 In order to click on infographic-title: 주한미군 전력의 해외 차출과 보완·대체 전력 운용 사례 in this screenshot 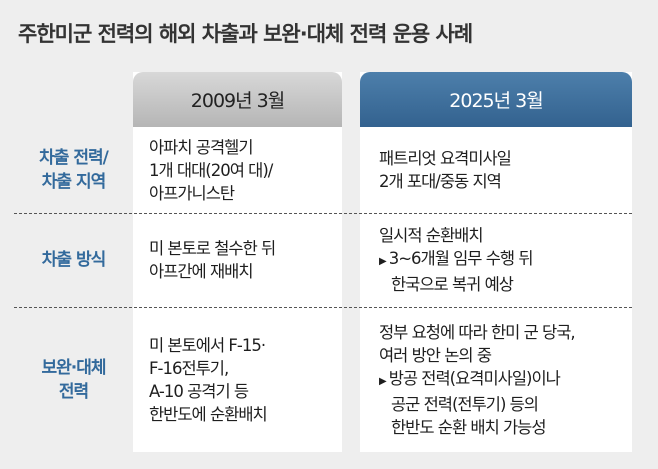, I will do `click(245, 34)`.